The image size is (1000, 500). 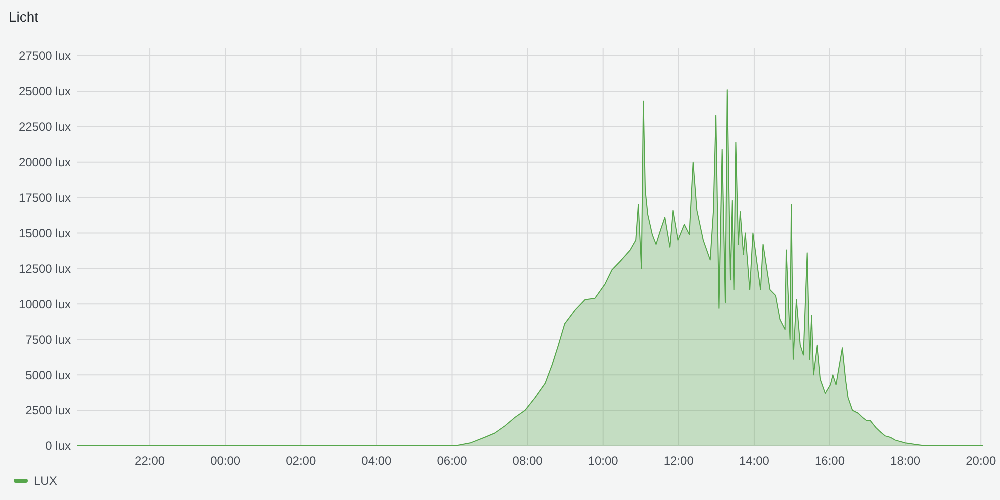 What do you see at coordinates (44, 163) in the screenshot?
I see `y-tick-label: 20000 lux` at bounding box center [44, 163].